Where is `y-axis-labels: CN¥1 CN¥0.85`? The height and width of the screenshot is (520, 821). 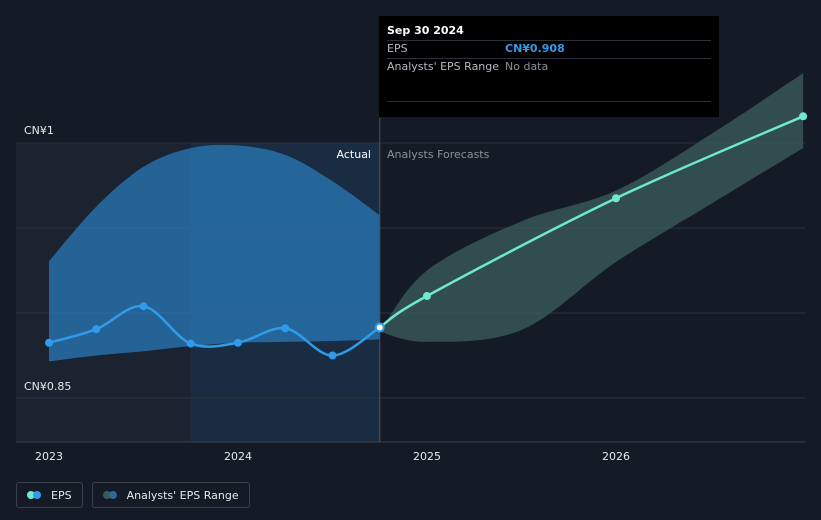
y-axis-labels: CN¥1 CN¥0.85 is located at coordinates (47, 258).